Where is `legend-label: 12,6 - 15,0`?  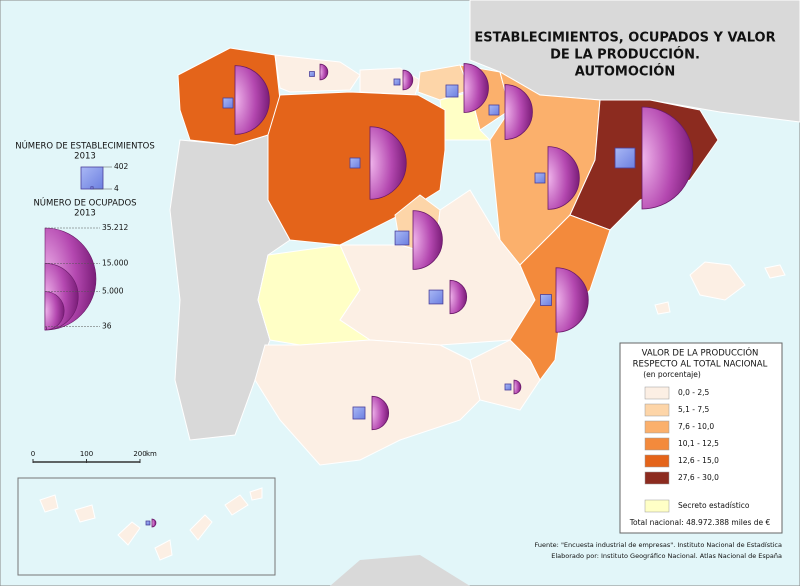
legend-label: 12,6 - 15,0 is located at coordinates (698, 460).